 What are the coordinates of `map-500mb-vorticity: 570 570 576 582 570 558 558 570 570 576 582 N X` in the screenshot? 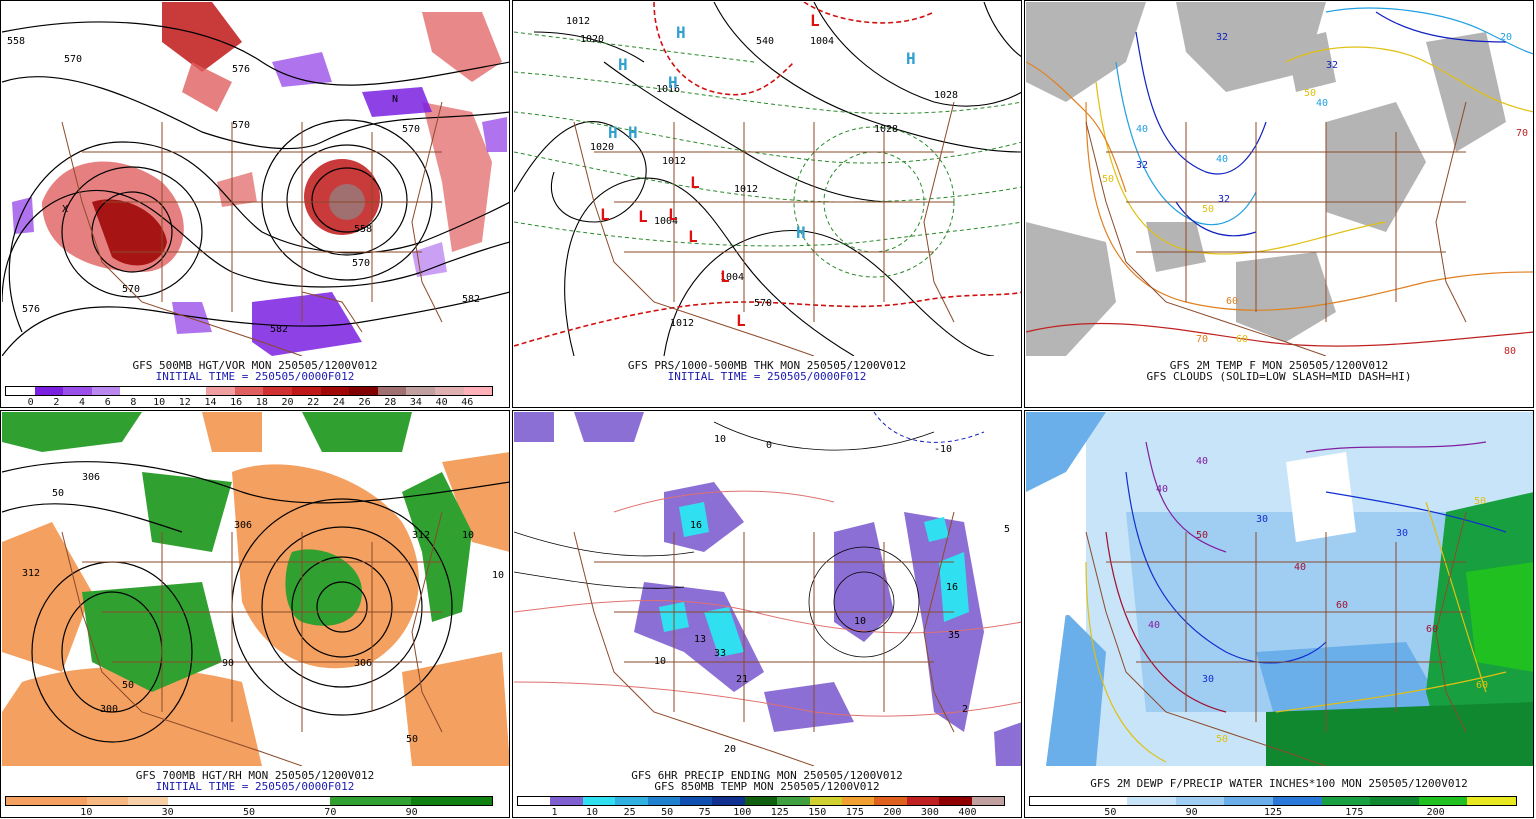 It's located at (255, 179).